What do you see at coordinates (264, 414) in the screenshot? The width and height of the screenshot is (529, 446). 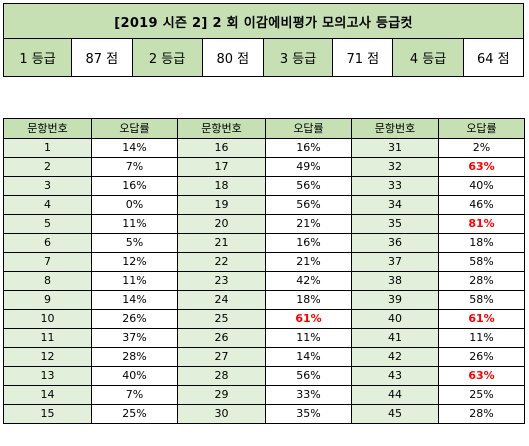 I see `table-row: 15 25% 30 35% 45 28%` at bounding box center [264, 414].